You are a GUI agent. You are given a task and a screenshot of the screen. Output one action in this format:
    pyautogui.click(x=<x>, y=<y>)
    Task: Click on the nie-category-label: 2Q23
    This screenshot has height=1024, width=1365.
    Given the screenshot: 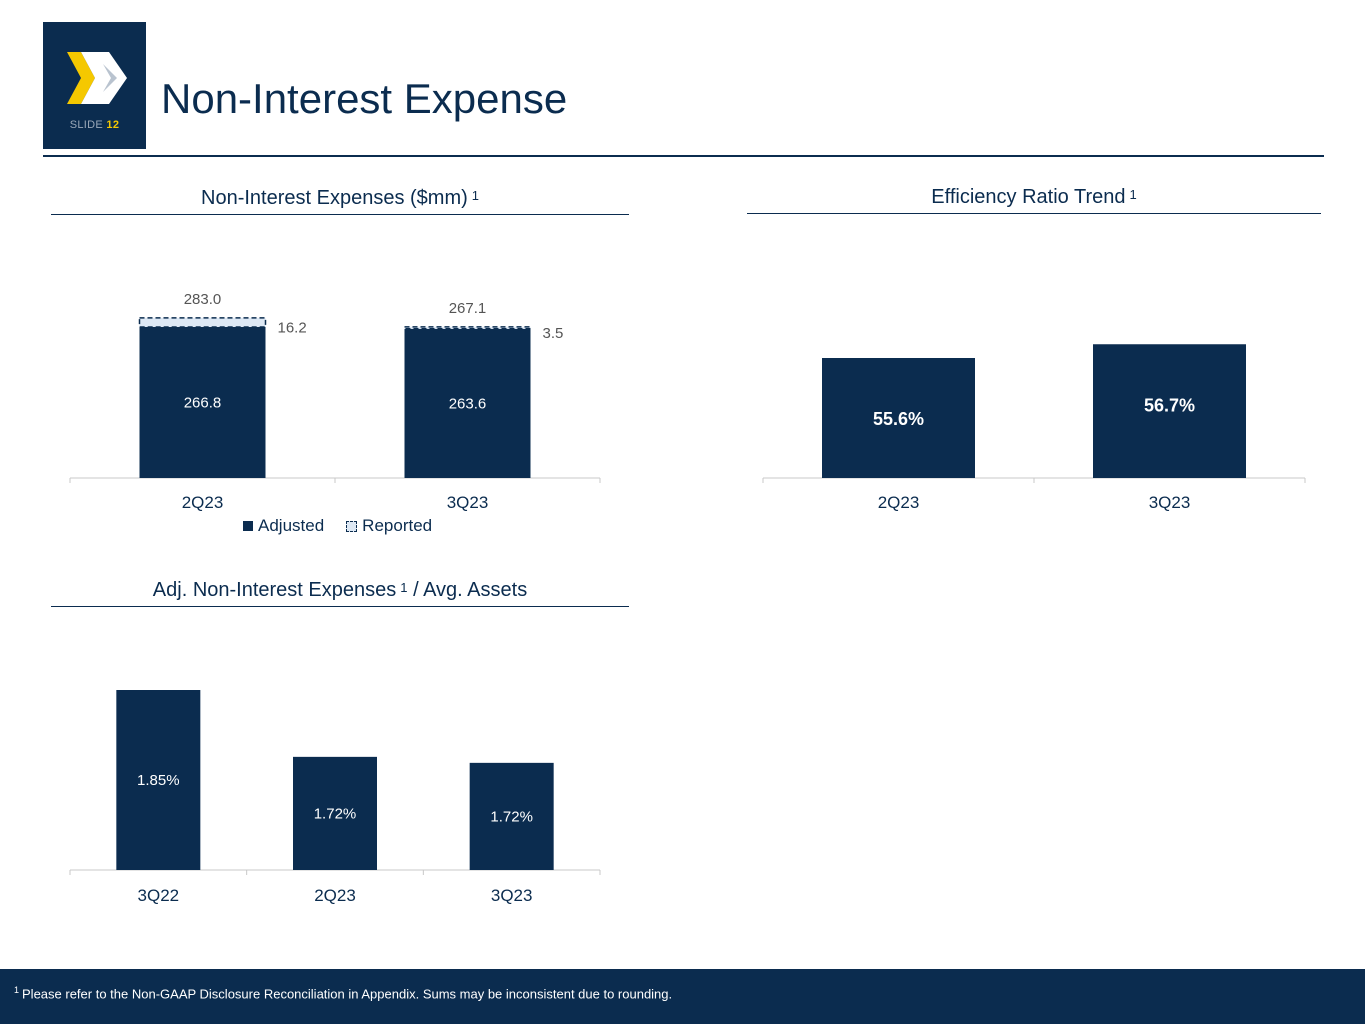 What is the action you would take?
    pyautogui.click(x=203, y=502)
    